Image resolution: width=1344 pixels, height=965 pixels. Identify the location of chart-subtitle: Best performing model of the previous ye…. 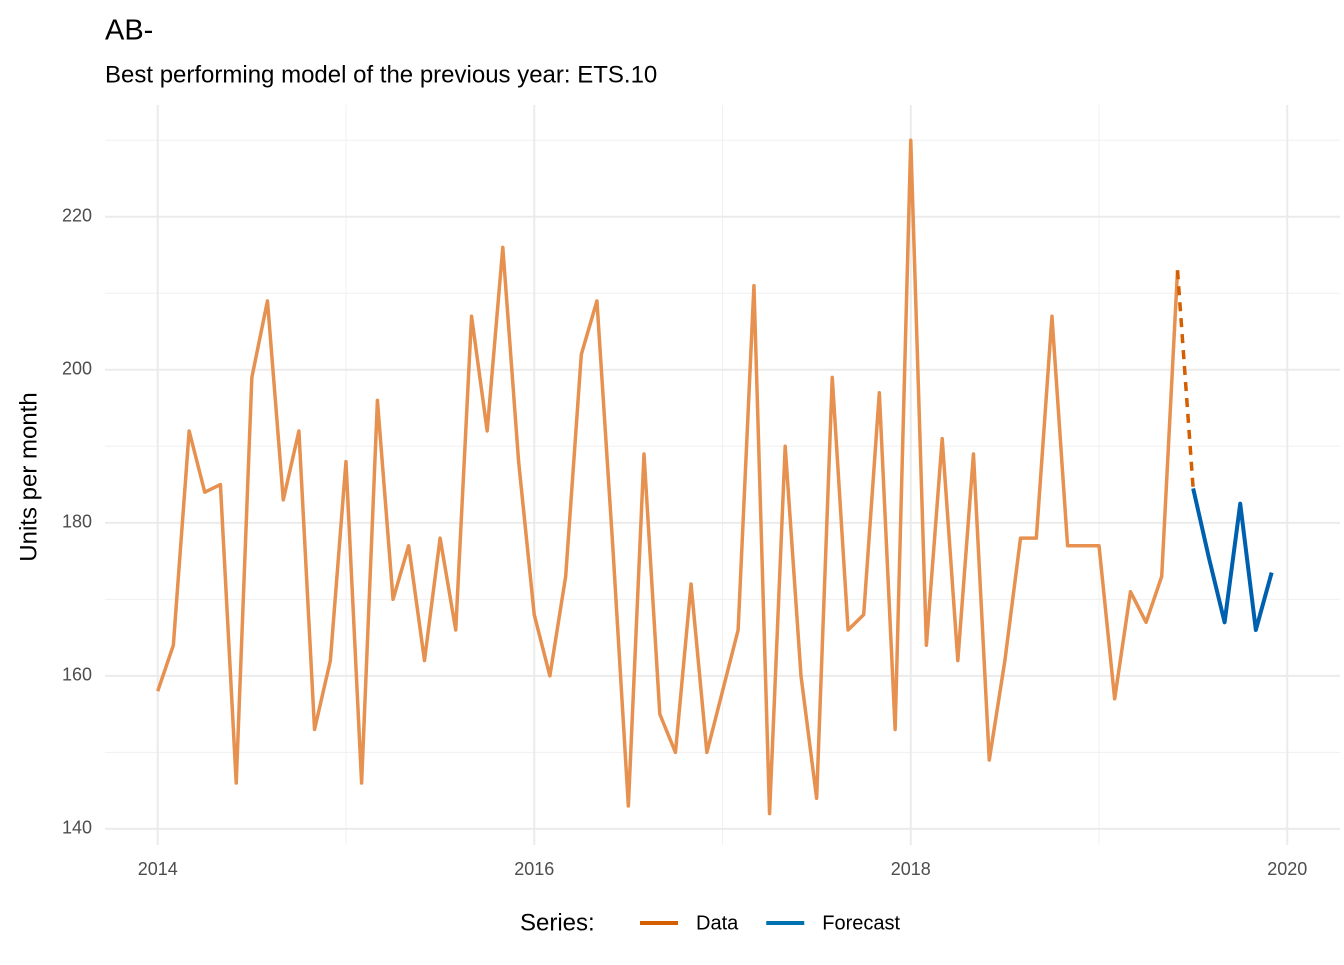
(381, 74).